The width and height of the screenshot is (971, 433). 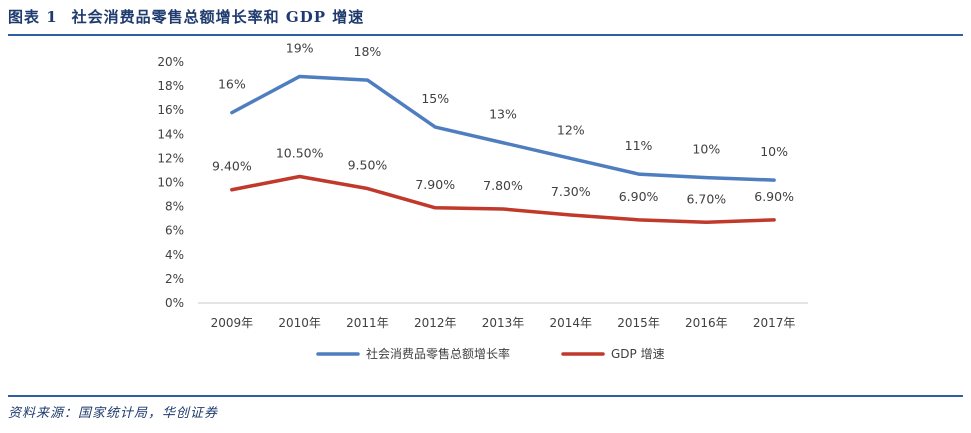 What do you see at coordinates (435, 323) in the screenshot?
I see `x-tick-label: 2012年` at bounding box center [435, 323].